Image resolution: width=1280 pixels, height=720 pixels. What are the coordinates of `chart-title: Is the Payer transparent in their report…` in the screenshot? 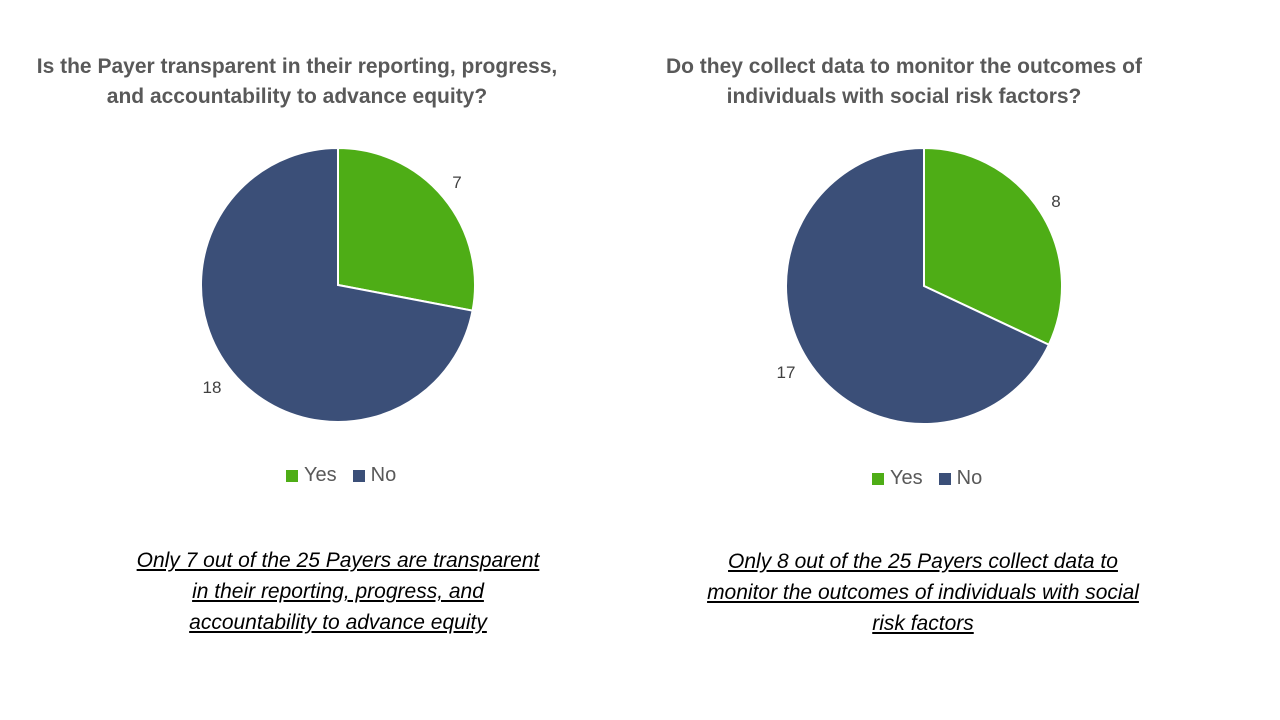 It's located at (297, 81).